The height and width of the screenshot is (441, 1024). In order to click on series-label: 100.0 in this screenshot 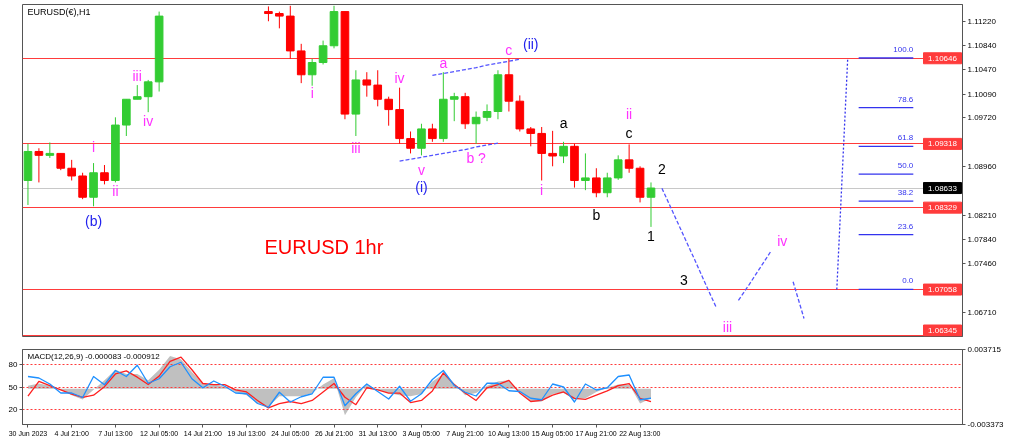, I will do `click(903, 50)`.